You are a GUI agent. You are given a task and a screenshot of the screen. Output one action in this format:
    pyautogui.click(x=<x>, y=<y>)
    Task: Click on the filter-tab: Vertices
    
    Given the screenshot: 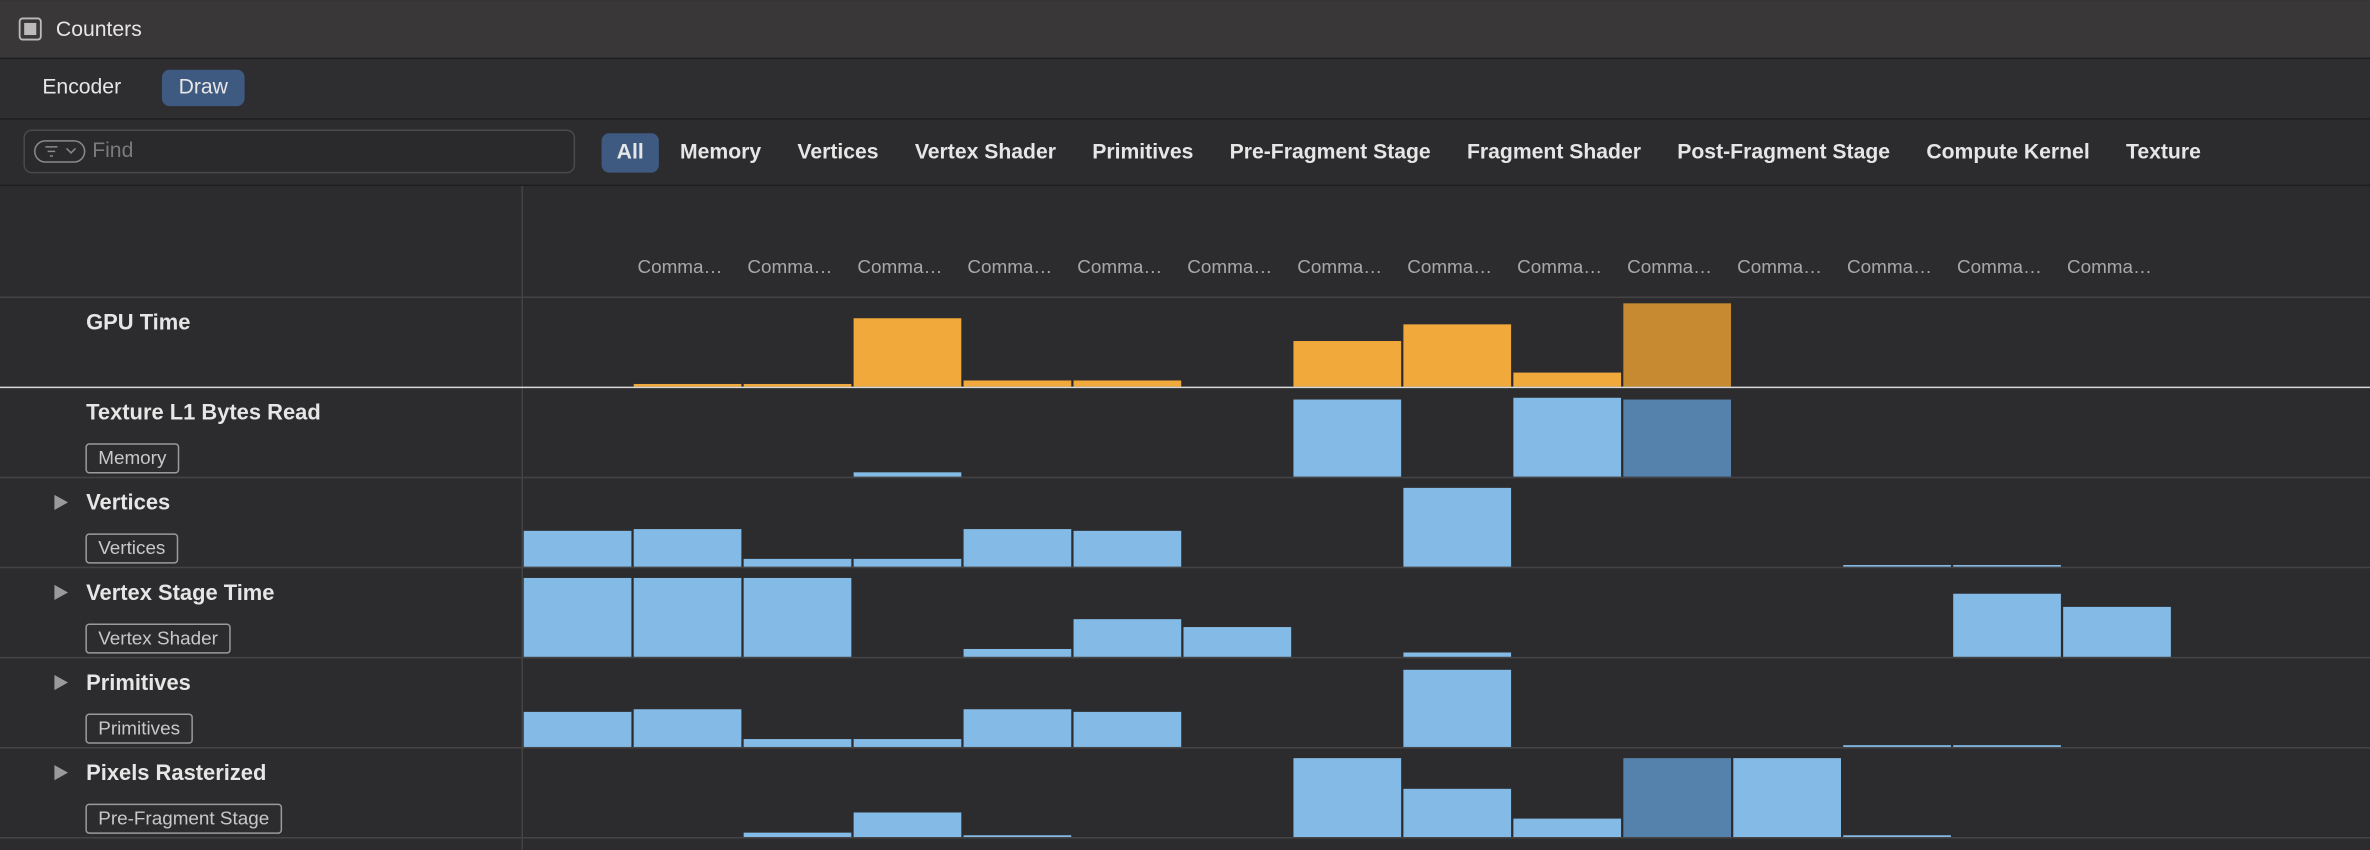 What is the action you would take?
    pyautogui.click(x=837, y=152)
    